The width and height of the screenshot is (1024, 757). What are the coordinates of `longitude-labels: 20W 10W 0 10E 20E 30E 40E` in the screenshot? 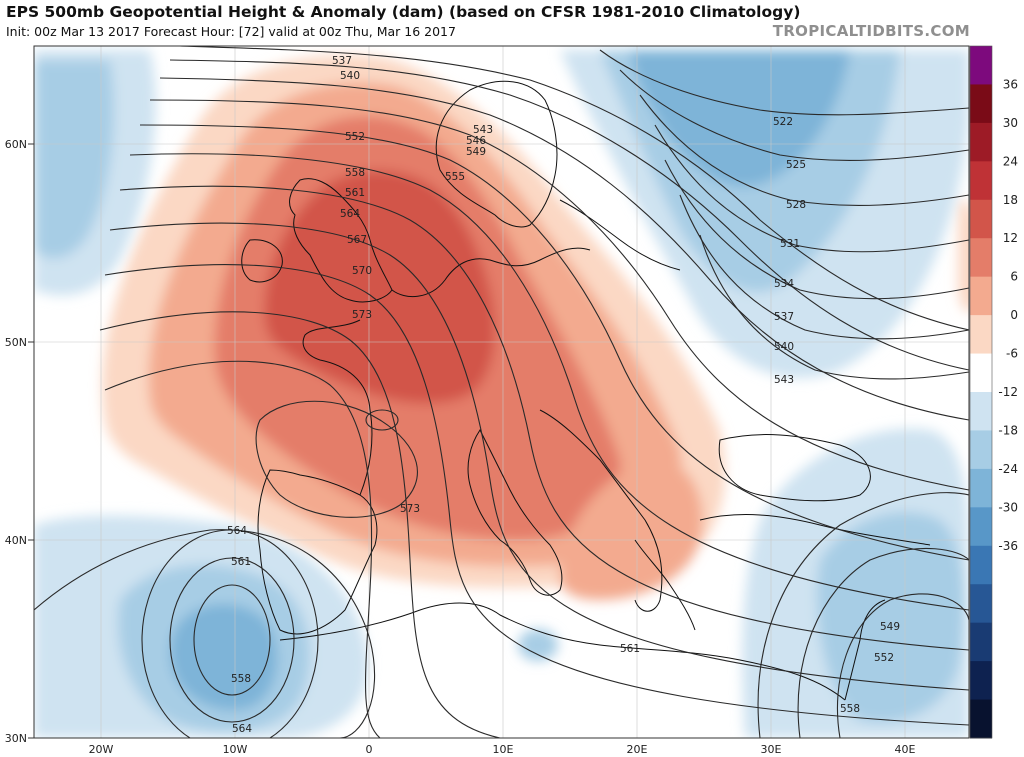 It's located at (502, 749).